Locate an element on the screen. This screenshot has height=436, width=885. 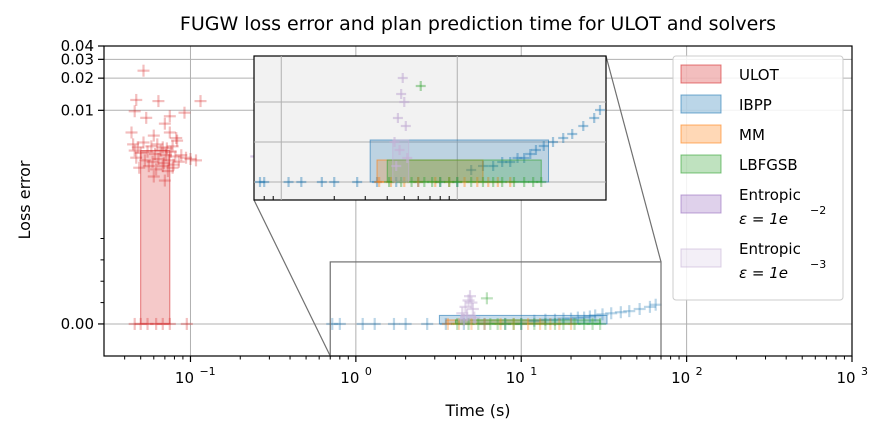
x-tick-exponent: 2 is located at coordinates (699, 371).